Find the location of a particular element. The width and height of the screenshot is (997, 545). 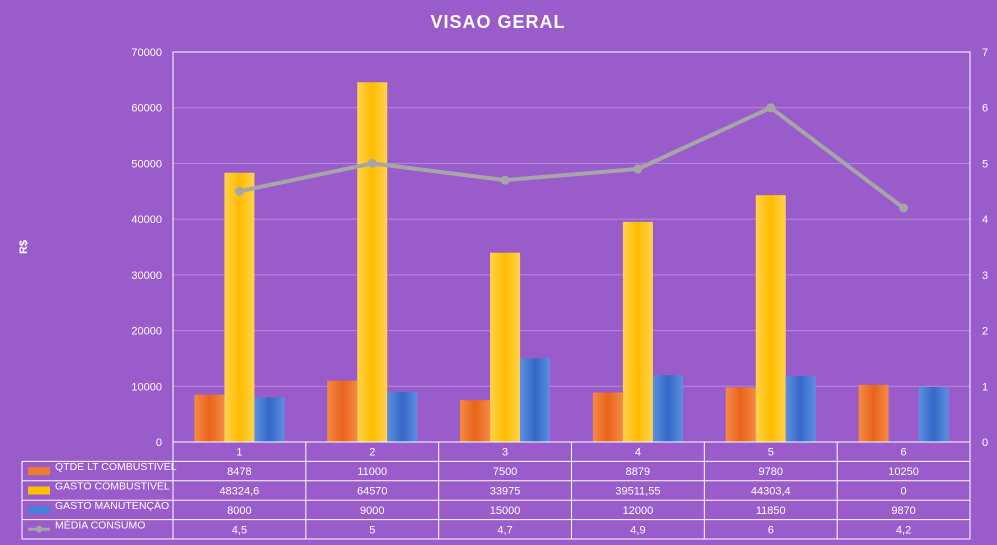

y-tick-label: 0 is located at coordinates (159, 443).